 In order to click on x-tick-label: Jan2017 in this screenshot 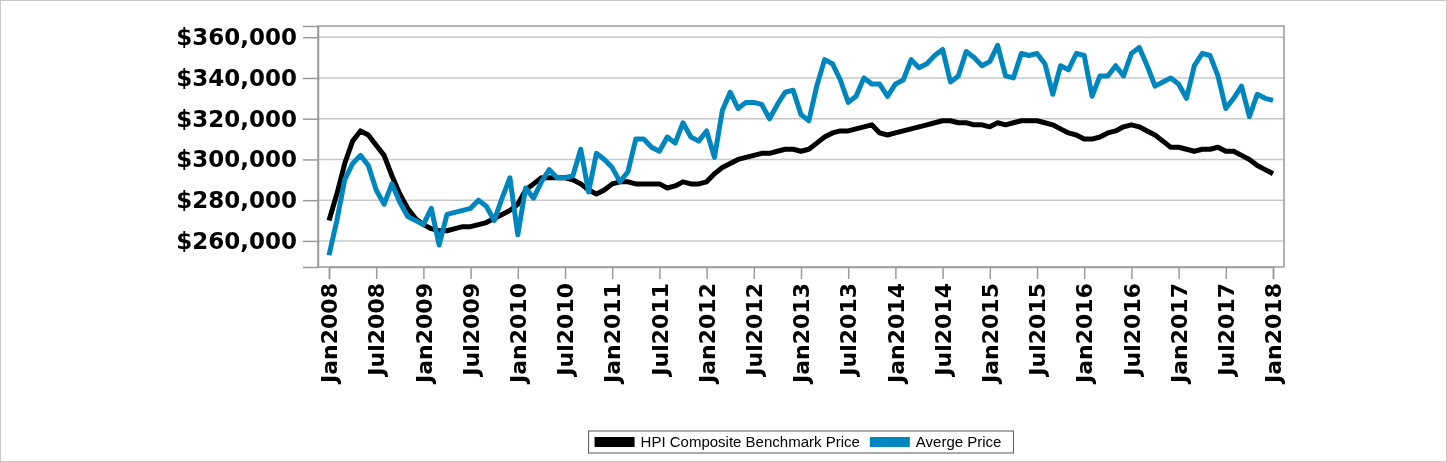, I will do `click(1179, 334)`.